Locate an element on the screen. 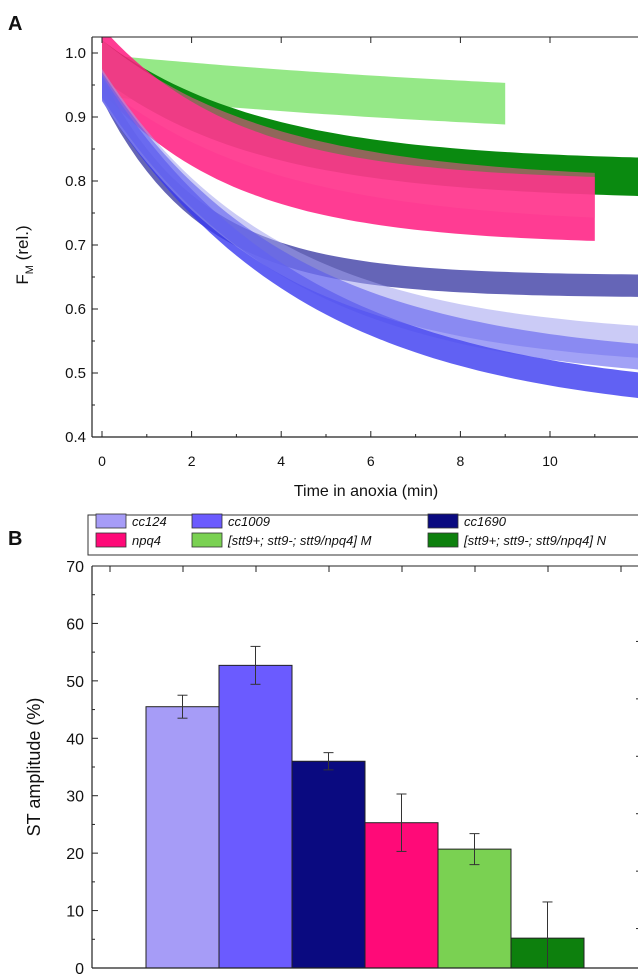 The image size is (638, 974). x-tick-label: 8 is located at coordinates (461, 461).